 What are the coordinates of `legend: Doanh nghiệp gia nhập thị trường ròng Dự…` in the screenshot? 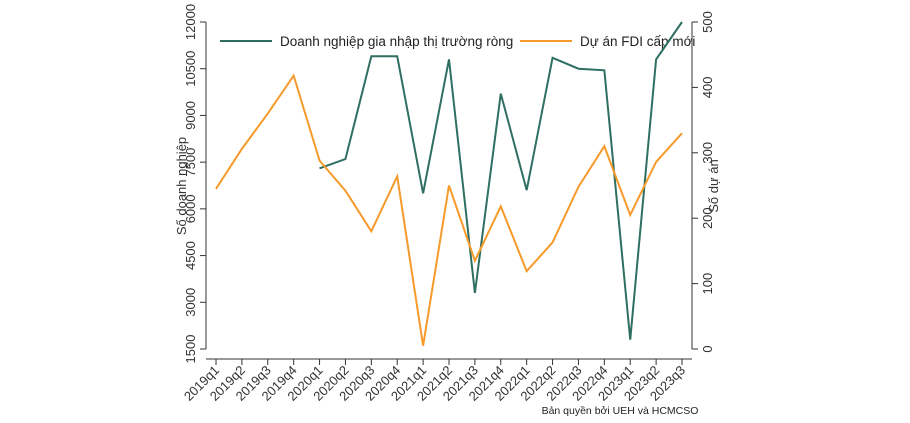 It's located at (457, 41).